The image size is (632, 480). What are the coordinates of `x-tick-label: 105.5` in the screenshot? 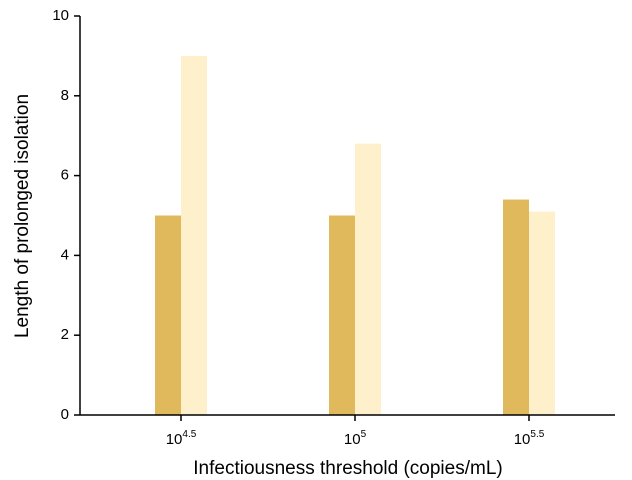 It's located at (529, 438).